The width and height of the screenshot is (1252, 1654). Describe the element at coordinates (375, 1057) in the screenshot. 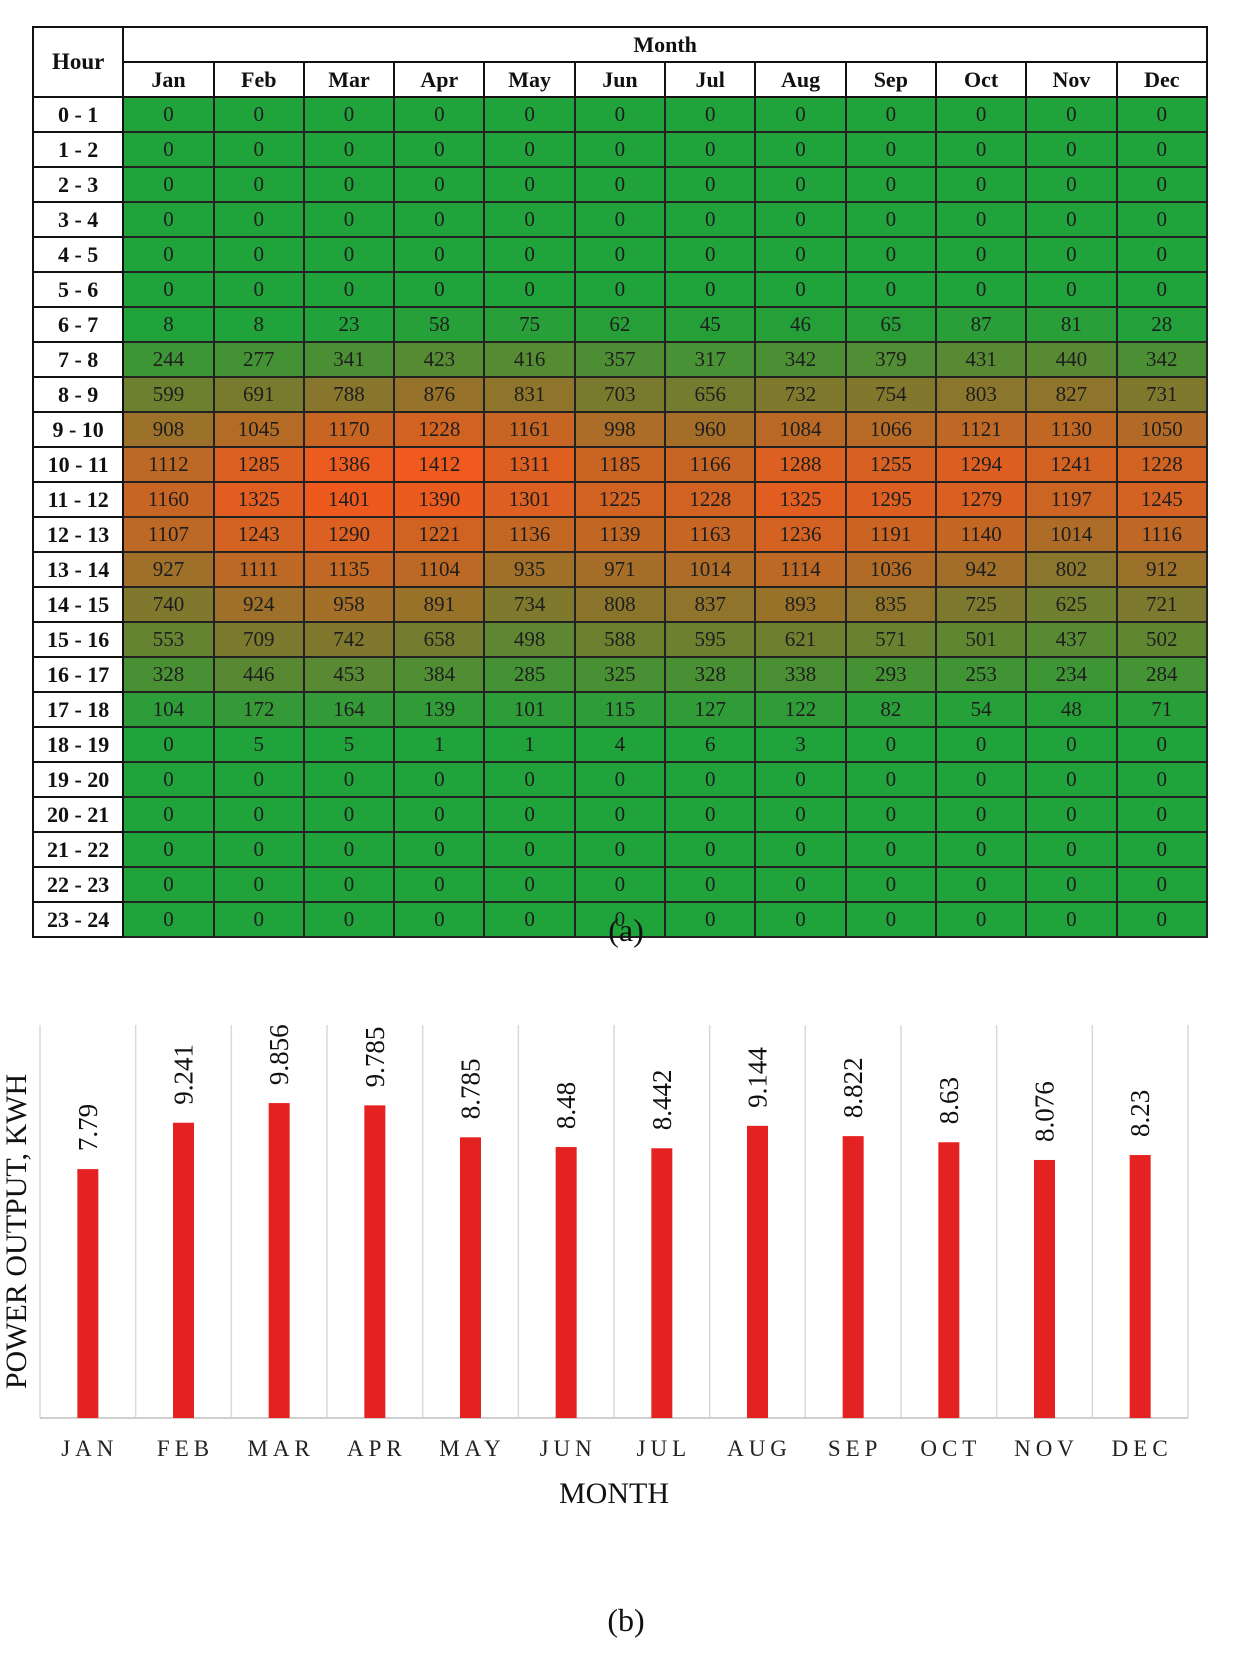

I see `data-label: 9.785` at that location.